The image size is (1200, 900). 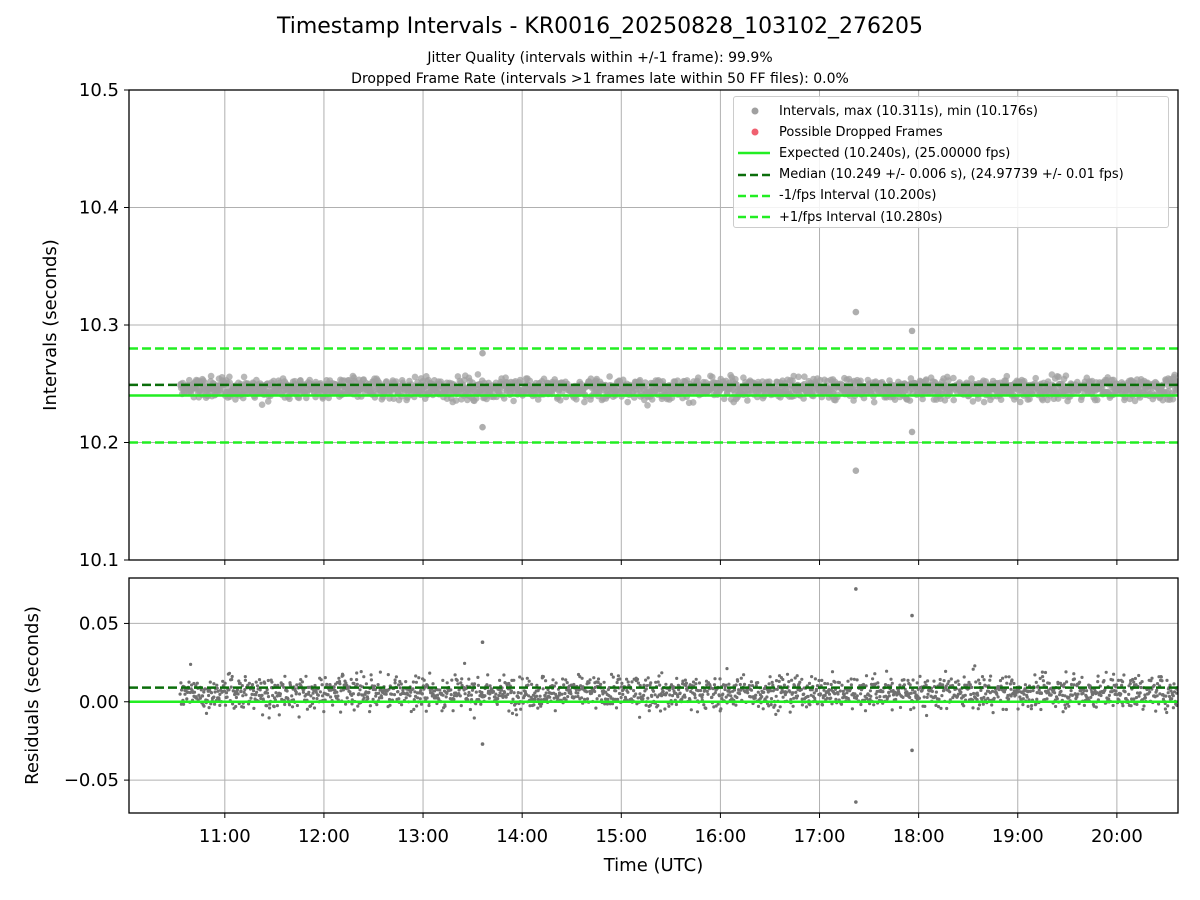 I want to click on legend-swatch, so click(x=754, y=217).